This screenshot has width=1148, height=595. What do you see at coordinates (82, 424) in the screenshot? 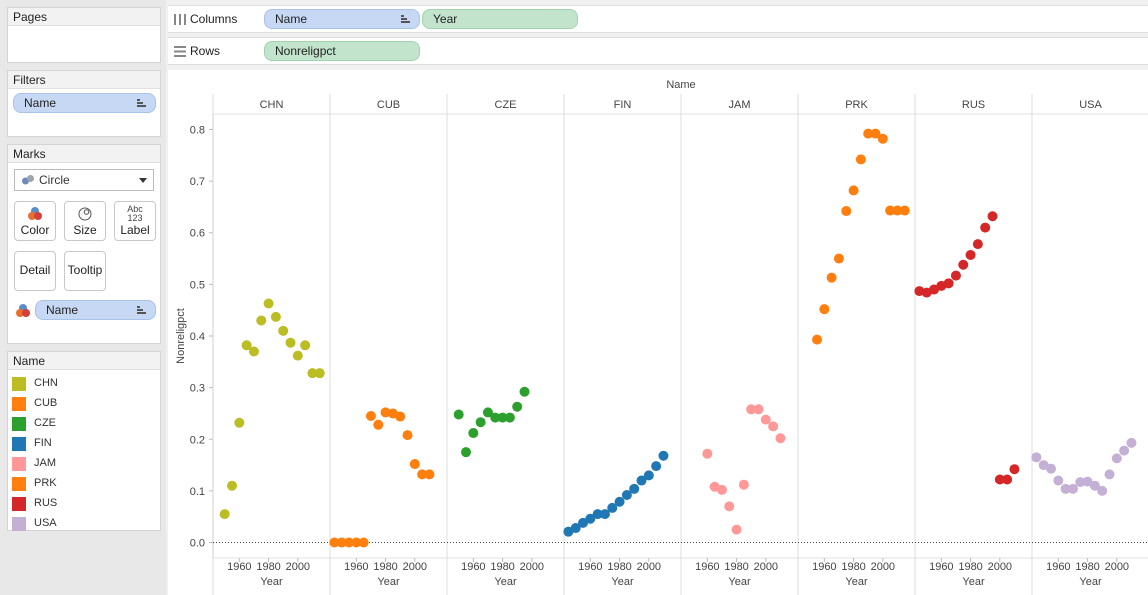
I see `legend-item-cze: CZE` at bounding box center [82, 424].